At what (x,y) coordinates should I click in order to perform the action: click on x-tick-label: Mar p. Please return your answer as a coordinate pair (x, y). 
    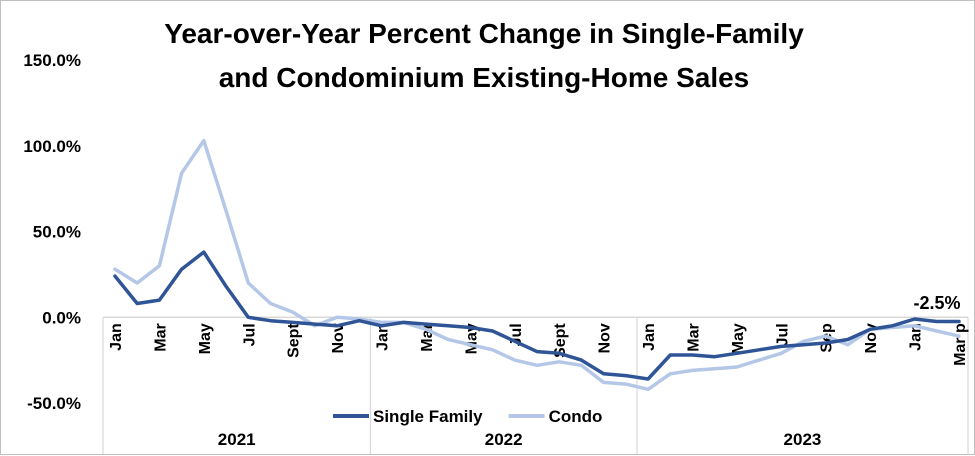
    Looking at the image, I should click on (960, 344).